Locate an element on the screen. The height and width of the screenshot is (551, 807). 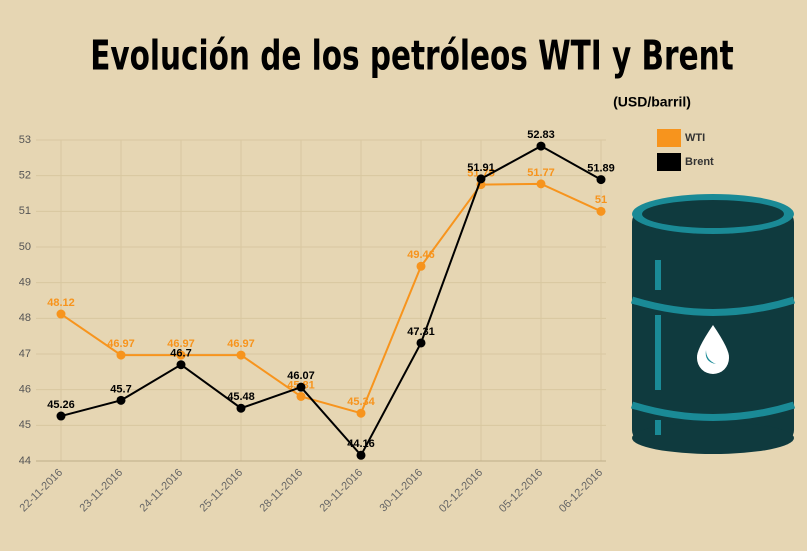
y-tick-label: 51 is located at coordinates (25, 211).